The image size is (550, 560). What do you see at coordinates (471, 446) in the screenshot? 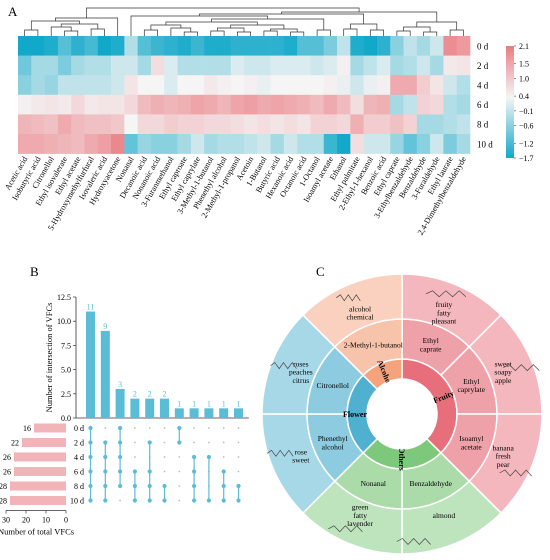
I see `compound-label-line: acetate` at bounding box center [471, 446].